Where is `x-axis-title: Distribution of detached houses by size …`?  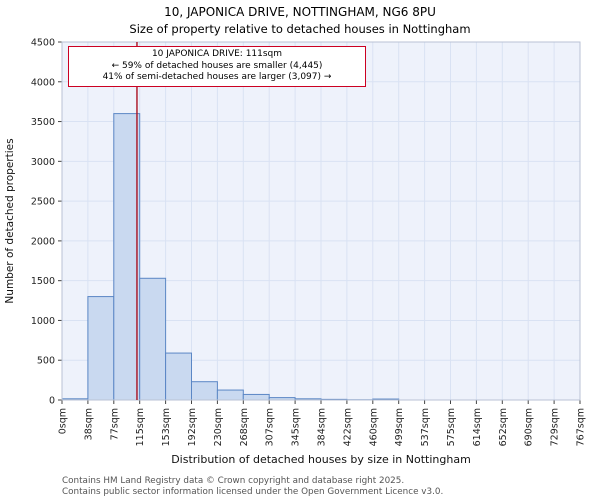 x-axis-title: Distribution of detached houses by size … is located at coordinates (321, 459).